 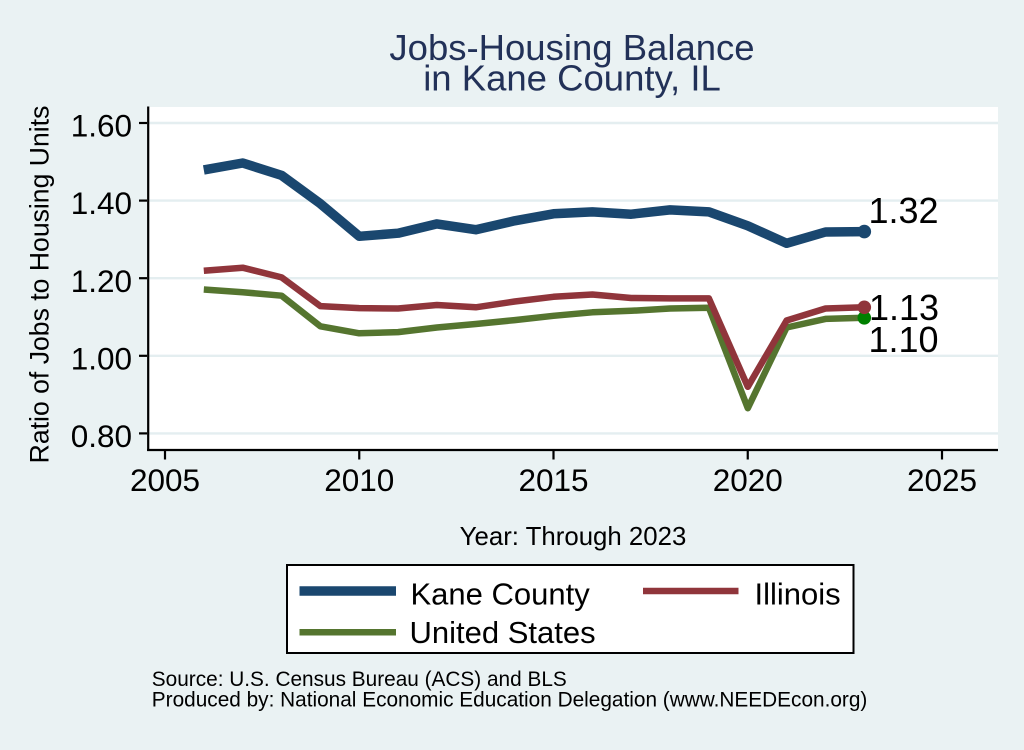 I want to click on svg-text: Jobs-Housing Balance, so click(x=571, y=47).